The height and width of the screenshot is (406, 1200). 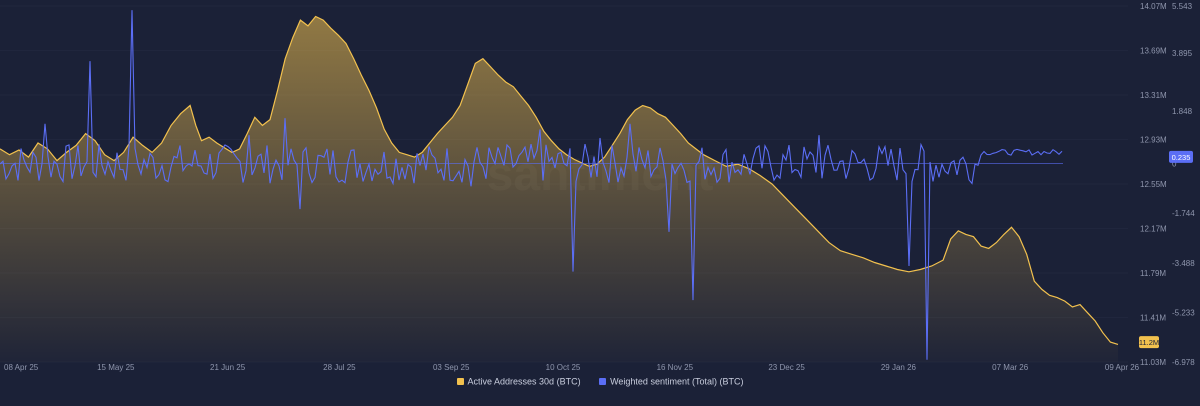 I want to click on y-active-tick: 11.79M, so click(x=1153, y=273).